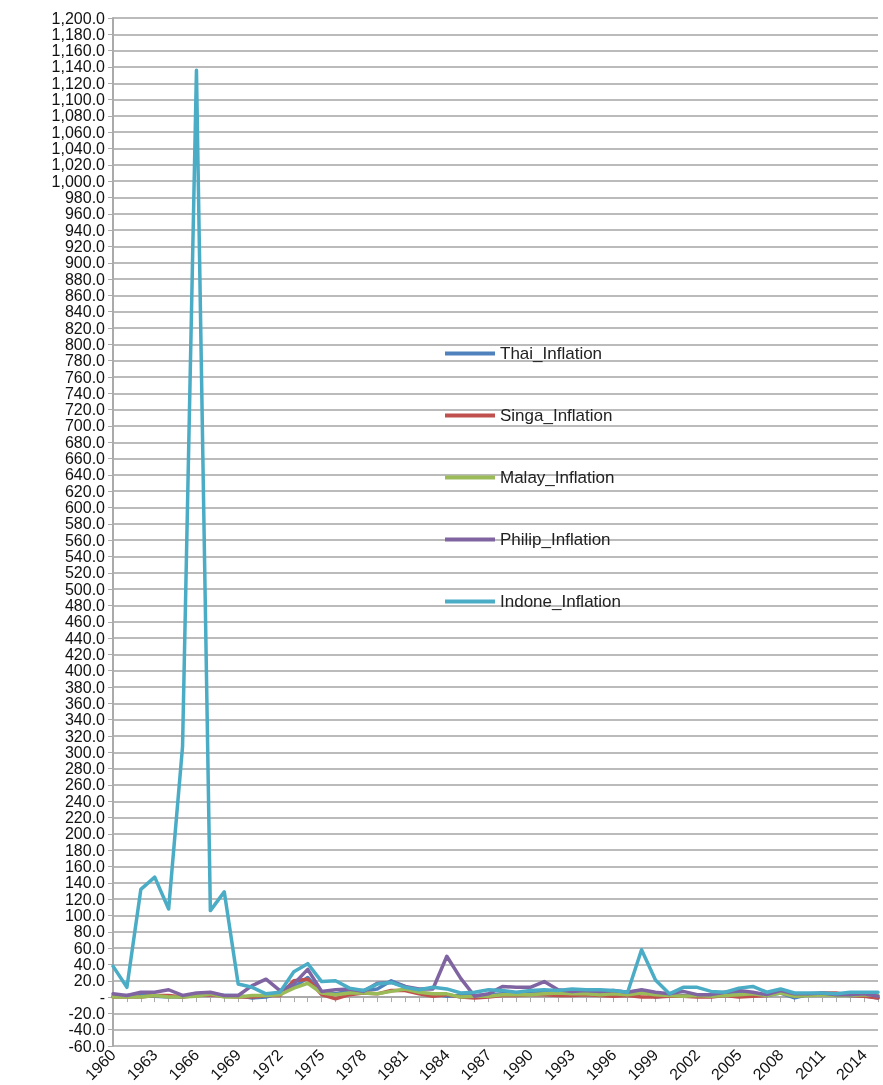 This screenshot has width=883, height=1085. What do you see at coordinates (85, 867) in the screenshot?
I see `y-tick-label: 160.0` at bounding box center [85, 867].